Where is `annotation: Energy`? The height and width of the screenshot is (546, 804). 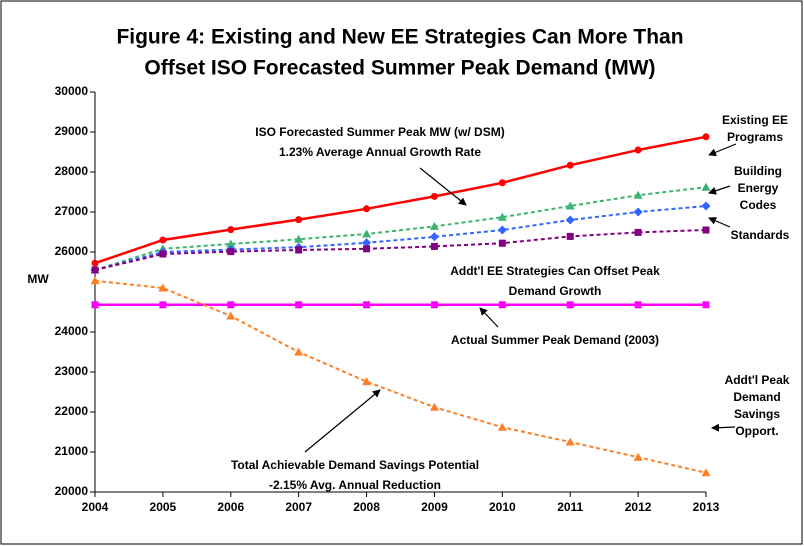
annotation: Energy is located at coordinates (758, 188).